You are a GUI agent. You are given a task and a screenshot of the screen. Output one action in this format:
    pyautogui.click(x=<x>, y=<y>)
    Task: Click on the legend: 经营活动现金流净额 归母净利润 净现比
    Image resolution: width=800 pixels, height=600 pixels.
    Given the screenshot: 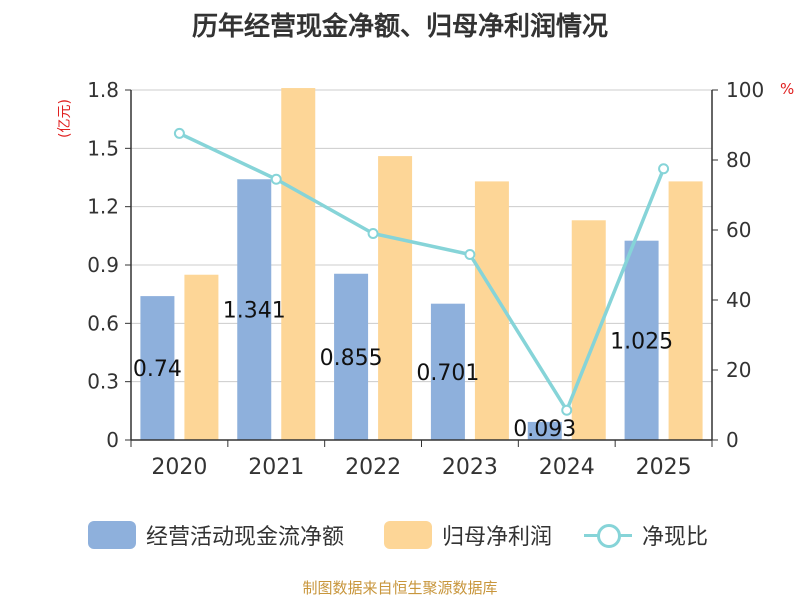 What is the action you would take?
    pyautogui.click(x=400, y=535)
    